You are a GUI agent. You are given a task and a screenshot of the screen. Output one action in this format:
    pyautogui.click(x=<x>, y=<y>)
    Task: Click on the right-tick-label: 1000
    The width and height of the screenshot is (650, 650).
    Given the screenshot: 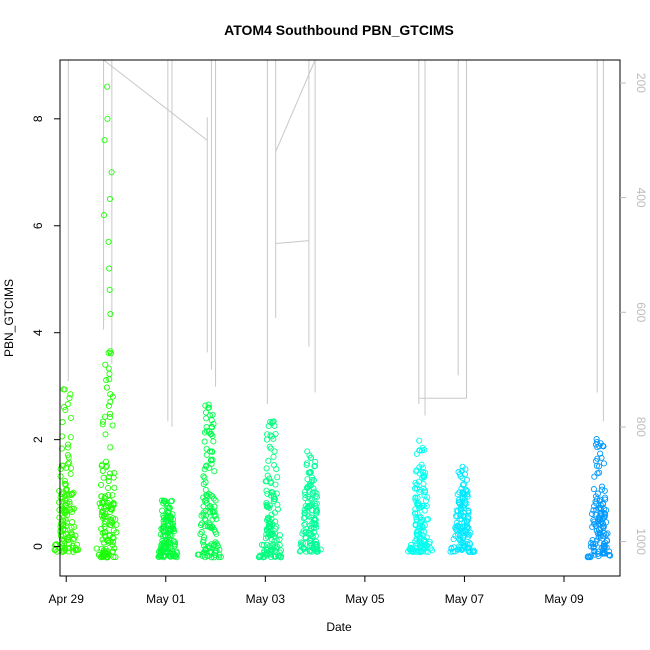 What is the action you would take?
    pyautogui.click(x=641, y=541)
    